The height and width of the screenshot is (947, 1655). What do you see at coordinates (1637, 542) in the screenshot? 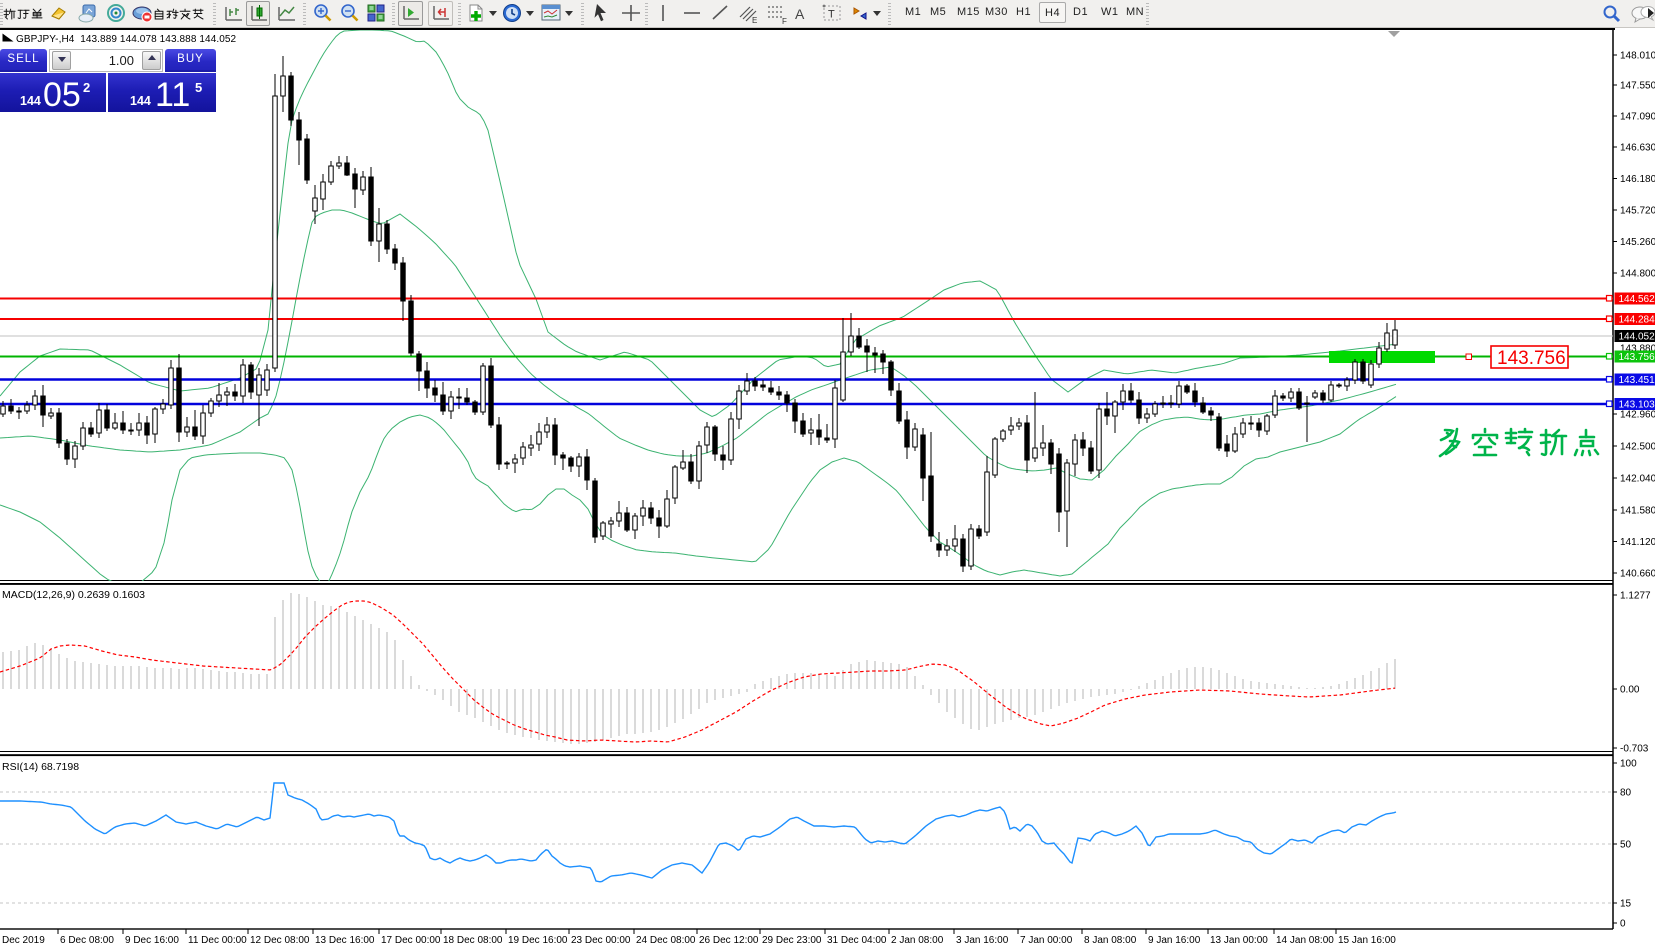
I see `svg-text: 141.120` at bounding box center [1637, 542].